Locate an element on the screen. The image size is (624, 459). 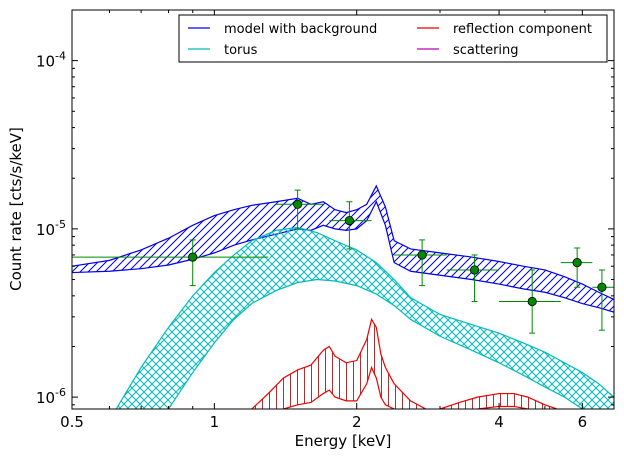
reflection-component-lower-line is located at coordinates (339, 387).